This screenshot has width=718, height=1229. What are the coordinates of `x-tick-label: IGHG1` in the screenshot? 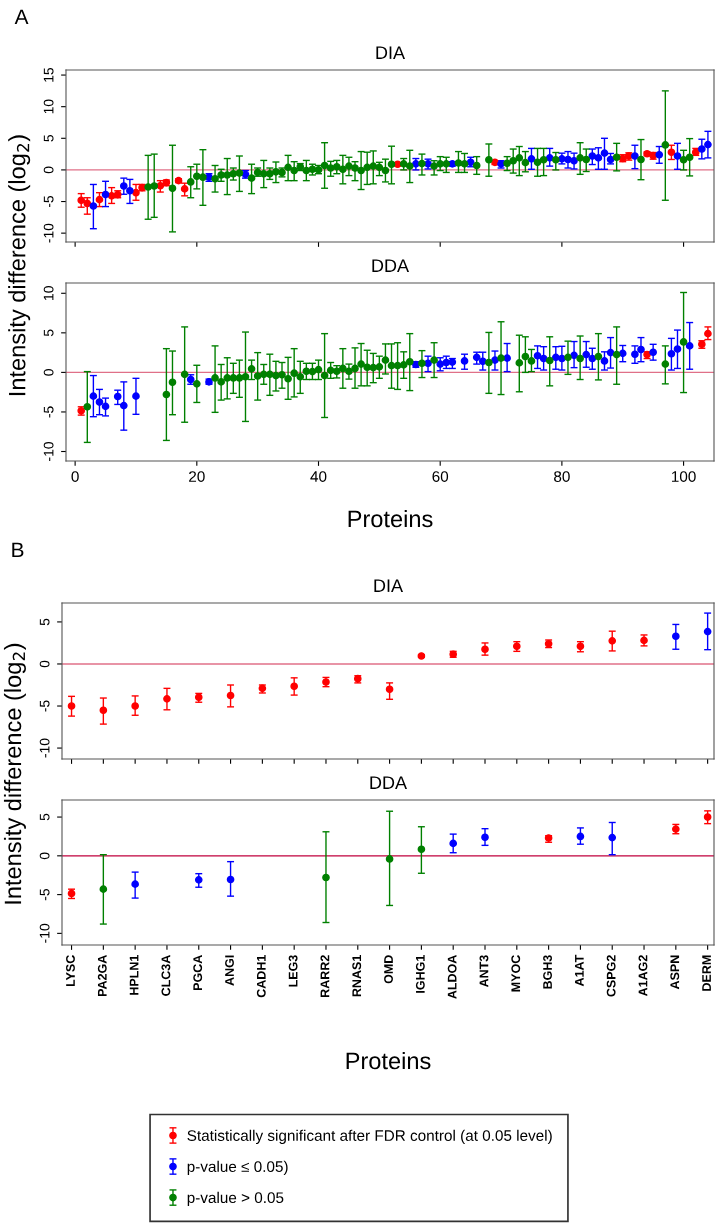 It's located at (420, 974).